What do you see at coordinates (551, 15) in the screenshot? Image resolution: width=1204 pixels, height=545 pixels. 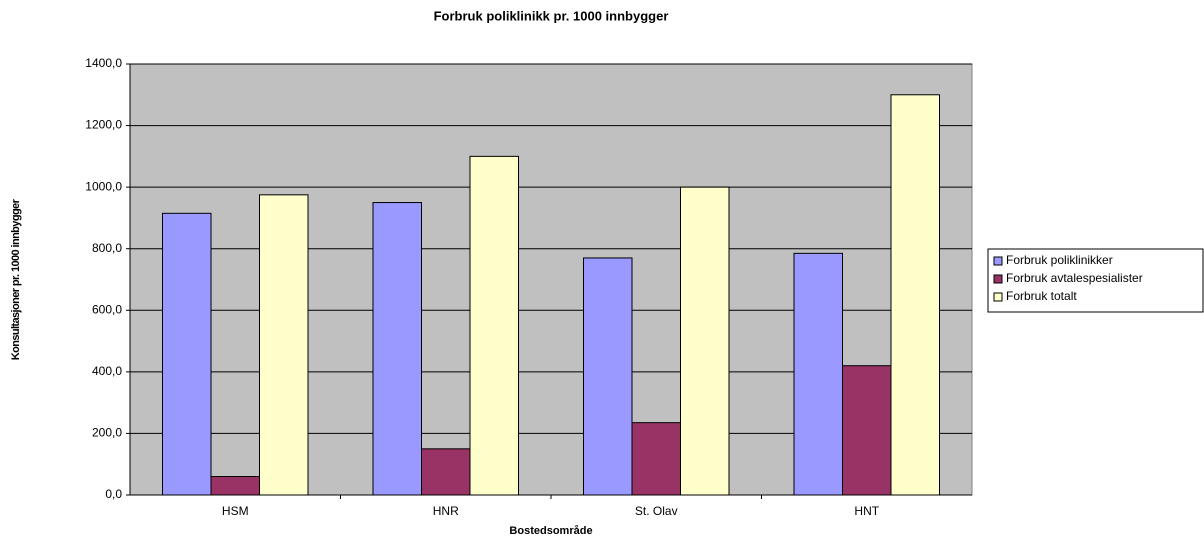 I see `chart-title: Forbruk poliklinikk pr. 1000 innbygger` at bounding box center [551, 15].